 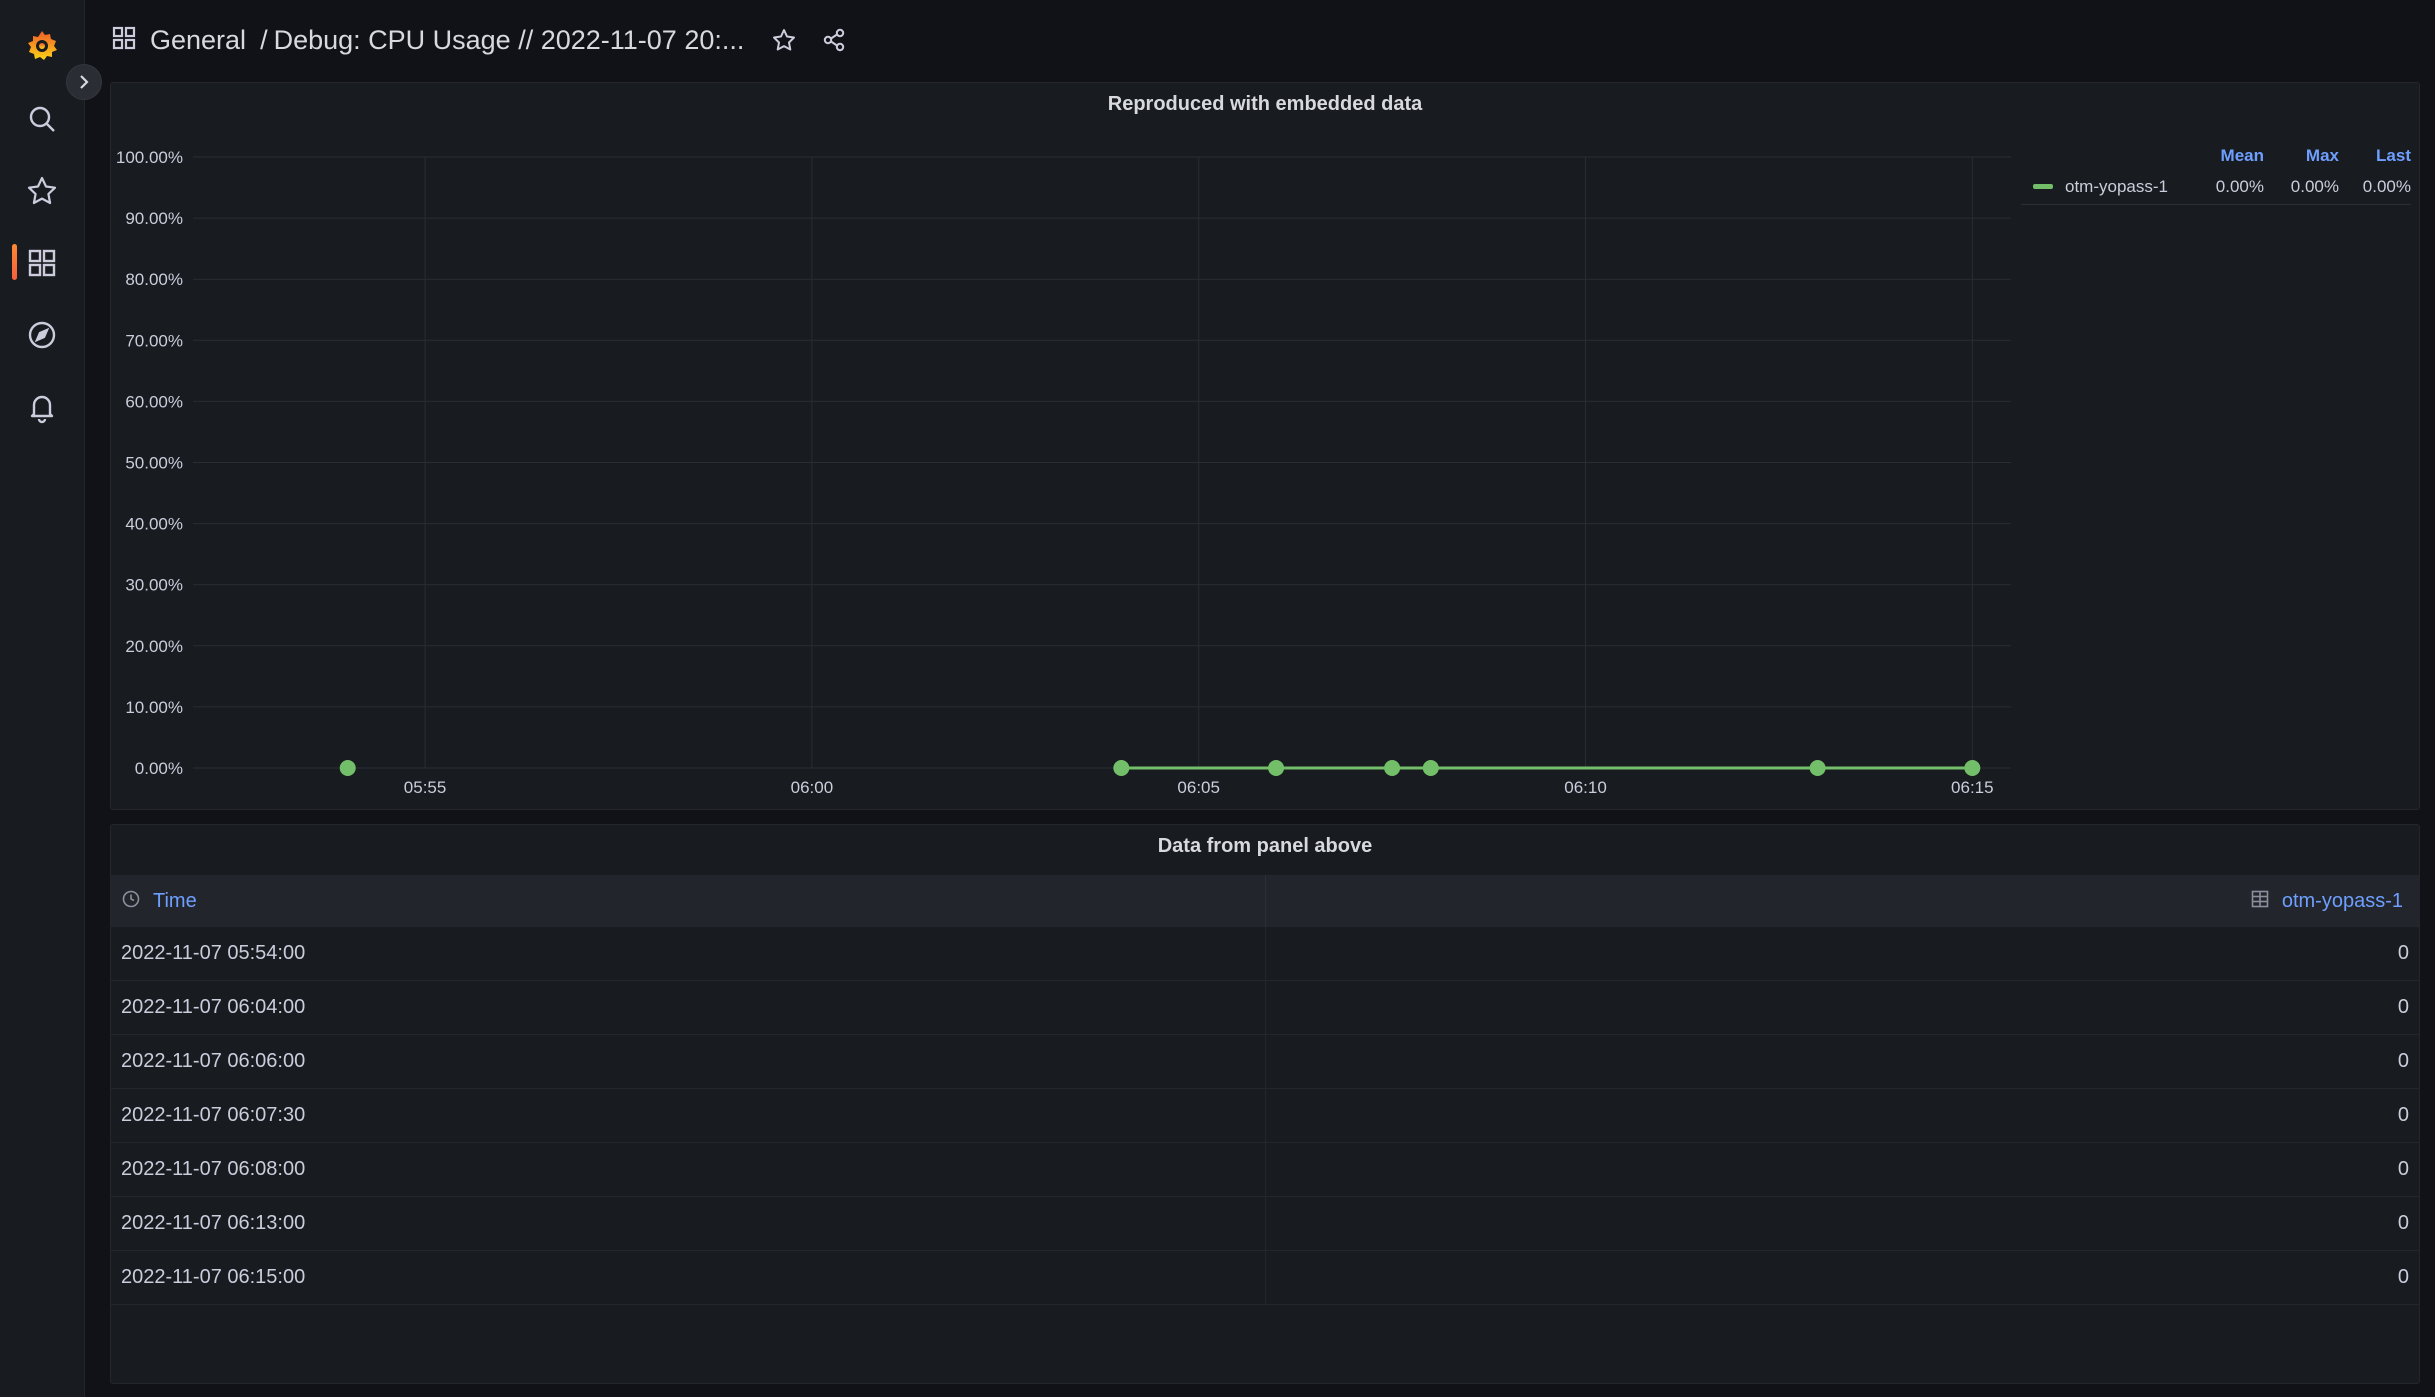 I want to click on grafana-logo-icon, so click(x=42, y=45).